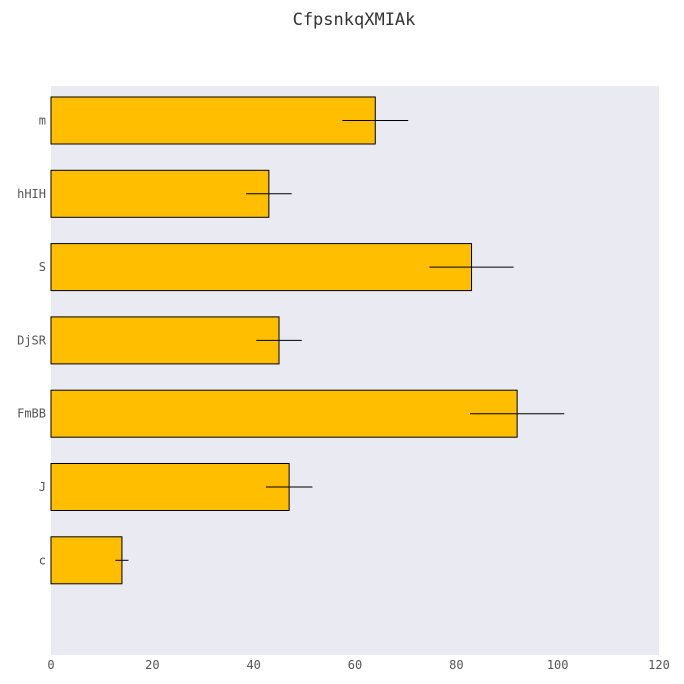 The width and height of the screenshot is (684, 684). I want to click on bar-c, so click(86, 560).